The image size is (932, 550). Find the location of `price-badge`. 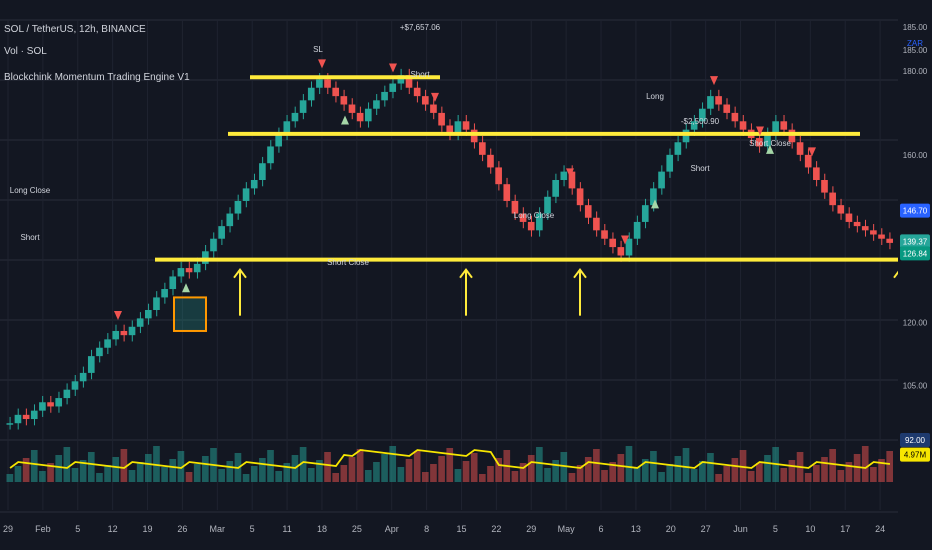

price-badge is located at coordinates (915, 210).